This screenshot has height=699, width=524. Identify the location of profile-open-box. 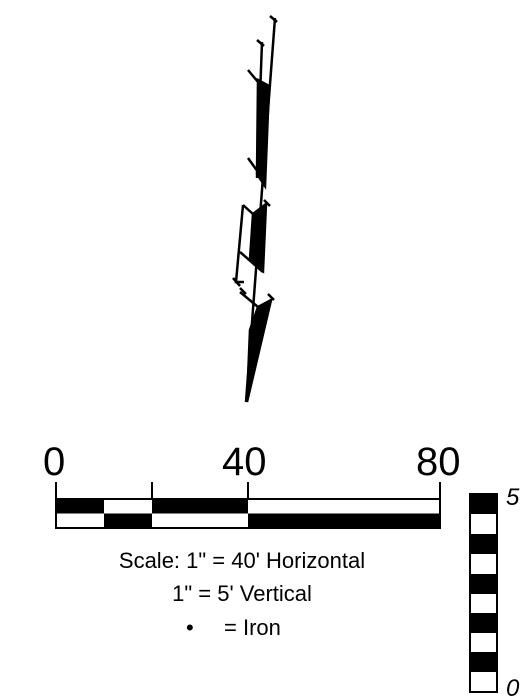
(239, 244).